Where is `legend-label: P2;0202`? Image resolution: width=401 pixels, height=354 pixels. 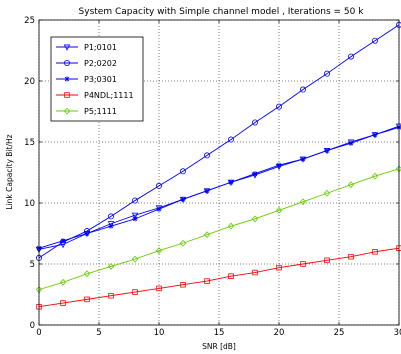
legend-label: P2;0202 is located at coordinates (100, 63).